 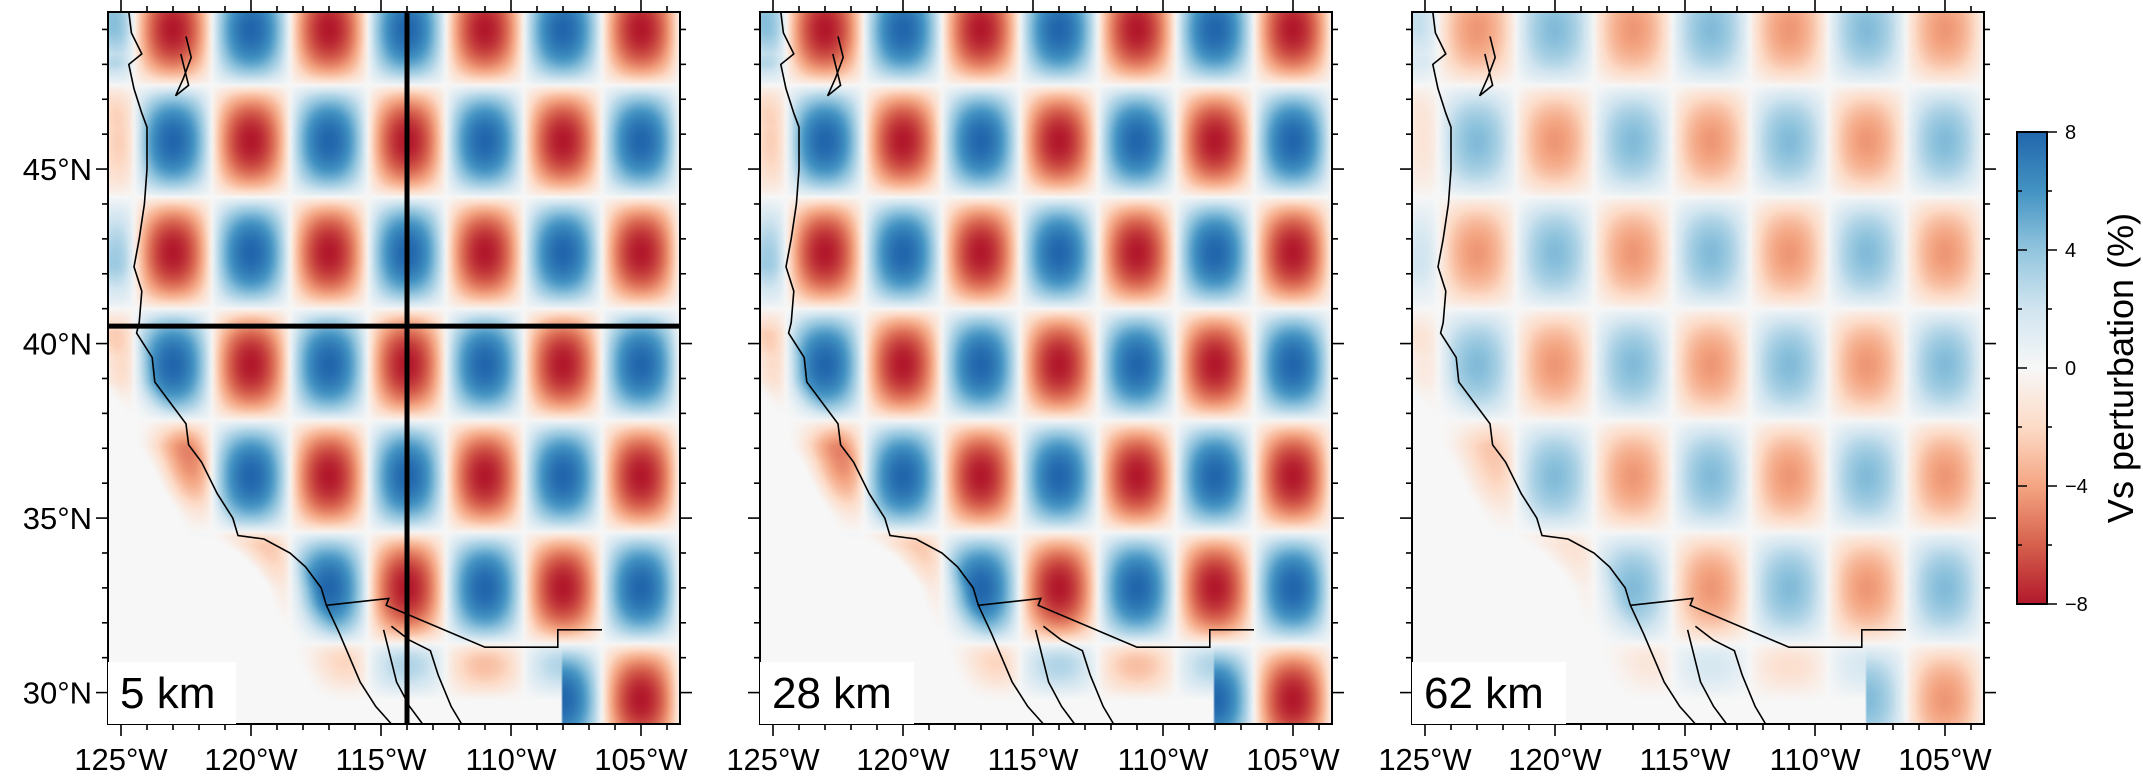 What do you see at coordinates (57, 169) in the screenshot?
I see `y-tick-label: 45°N` at bounding box center [57, 169].